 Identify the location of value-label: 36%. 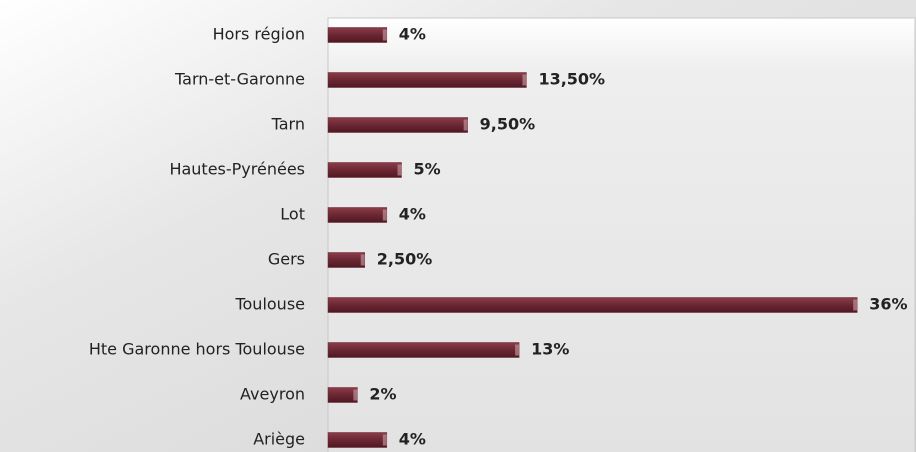
(888, 304).